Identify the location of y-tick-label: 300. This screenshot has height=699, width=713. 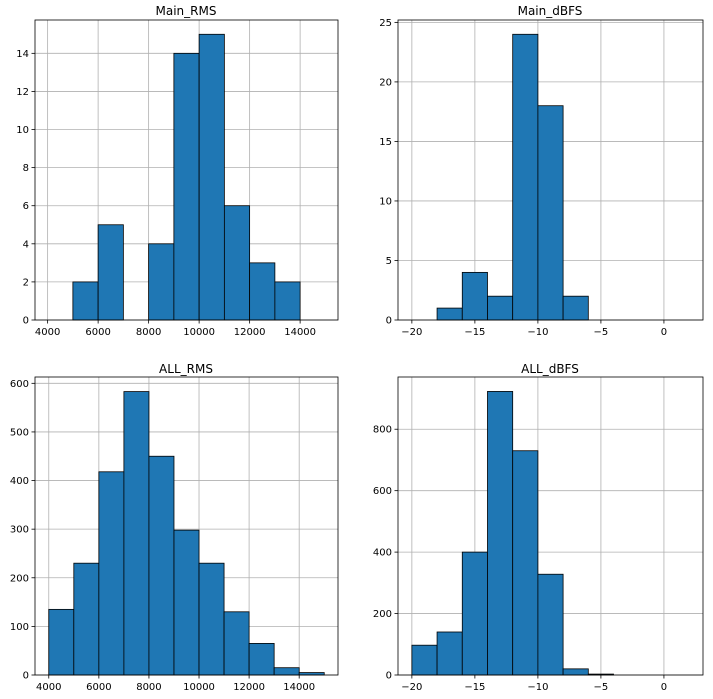
(19, 530).